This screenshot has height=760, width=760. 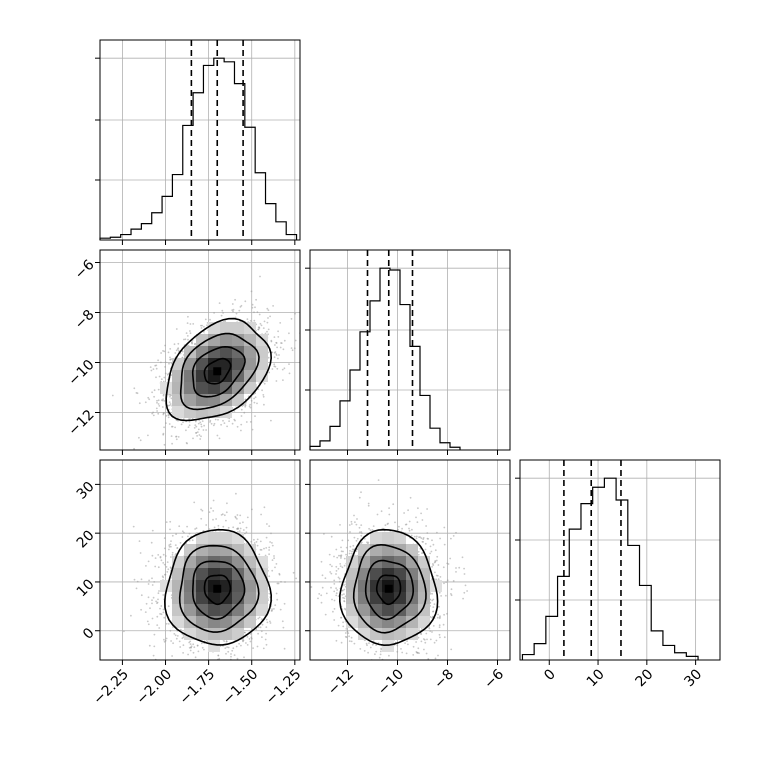 I want to click on joint-0-2-point-1941, so click(x=266, y=644).